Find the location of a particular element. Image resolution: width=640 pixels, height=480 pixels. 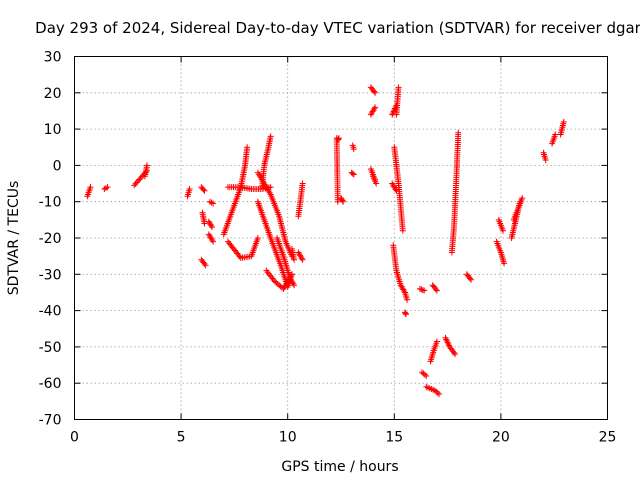

x-tick-label: 25 is located at coordinates (608, 438).